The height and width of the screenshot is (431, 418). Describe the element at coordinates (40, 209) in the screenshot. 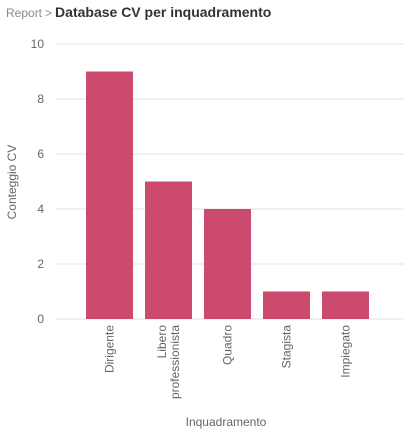

I see `y-tick-label: 4` at that location.